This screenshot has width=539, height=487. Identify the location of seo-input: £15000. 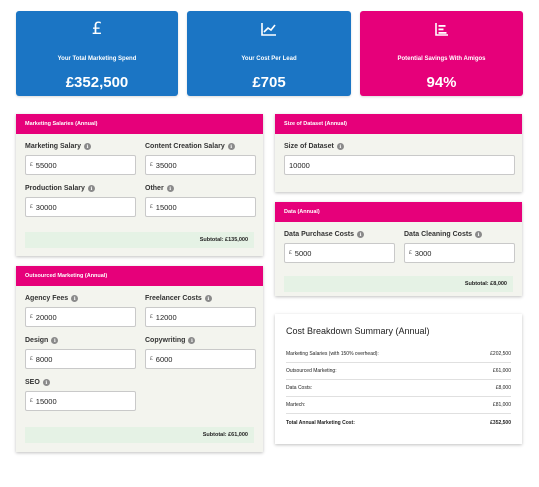
(80, 401).